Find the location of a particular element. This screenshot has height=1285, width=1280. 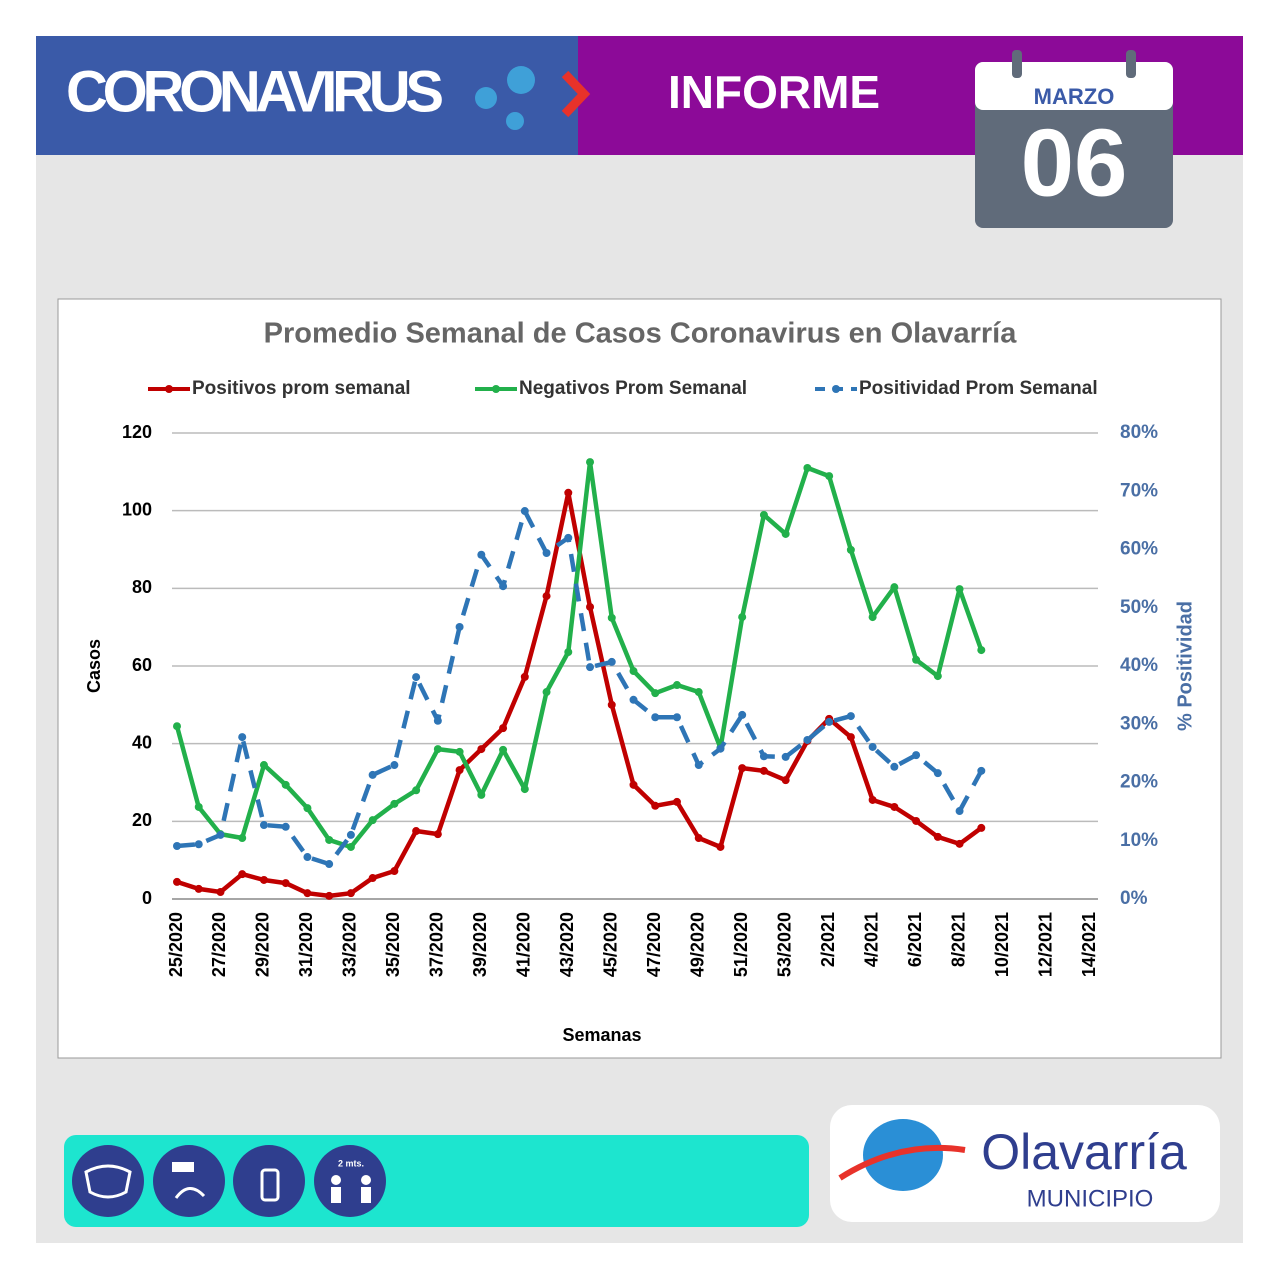

y-tick-label: 120 is located at coordinates (137, 432).